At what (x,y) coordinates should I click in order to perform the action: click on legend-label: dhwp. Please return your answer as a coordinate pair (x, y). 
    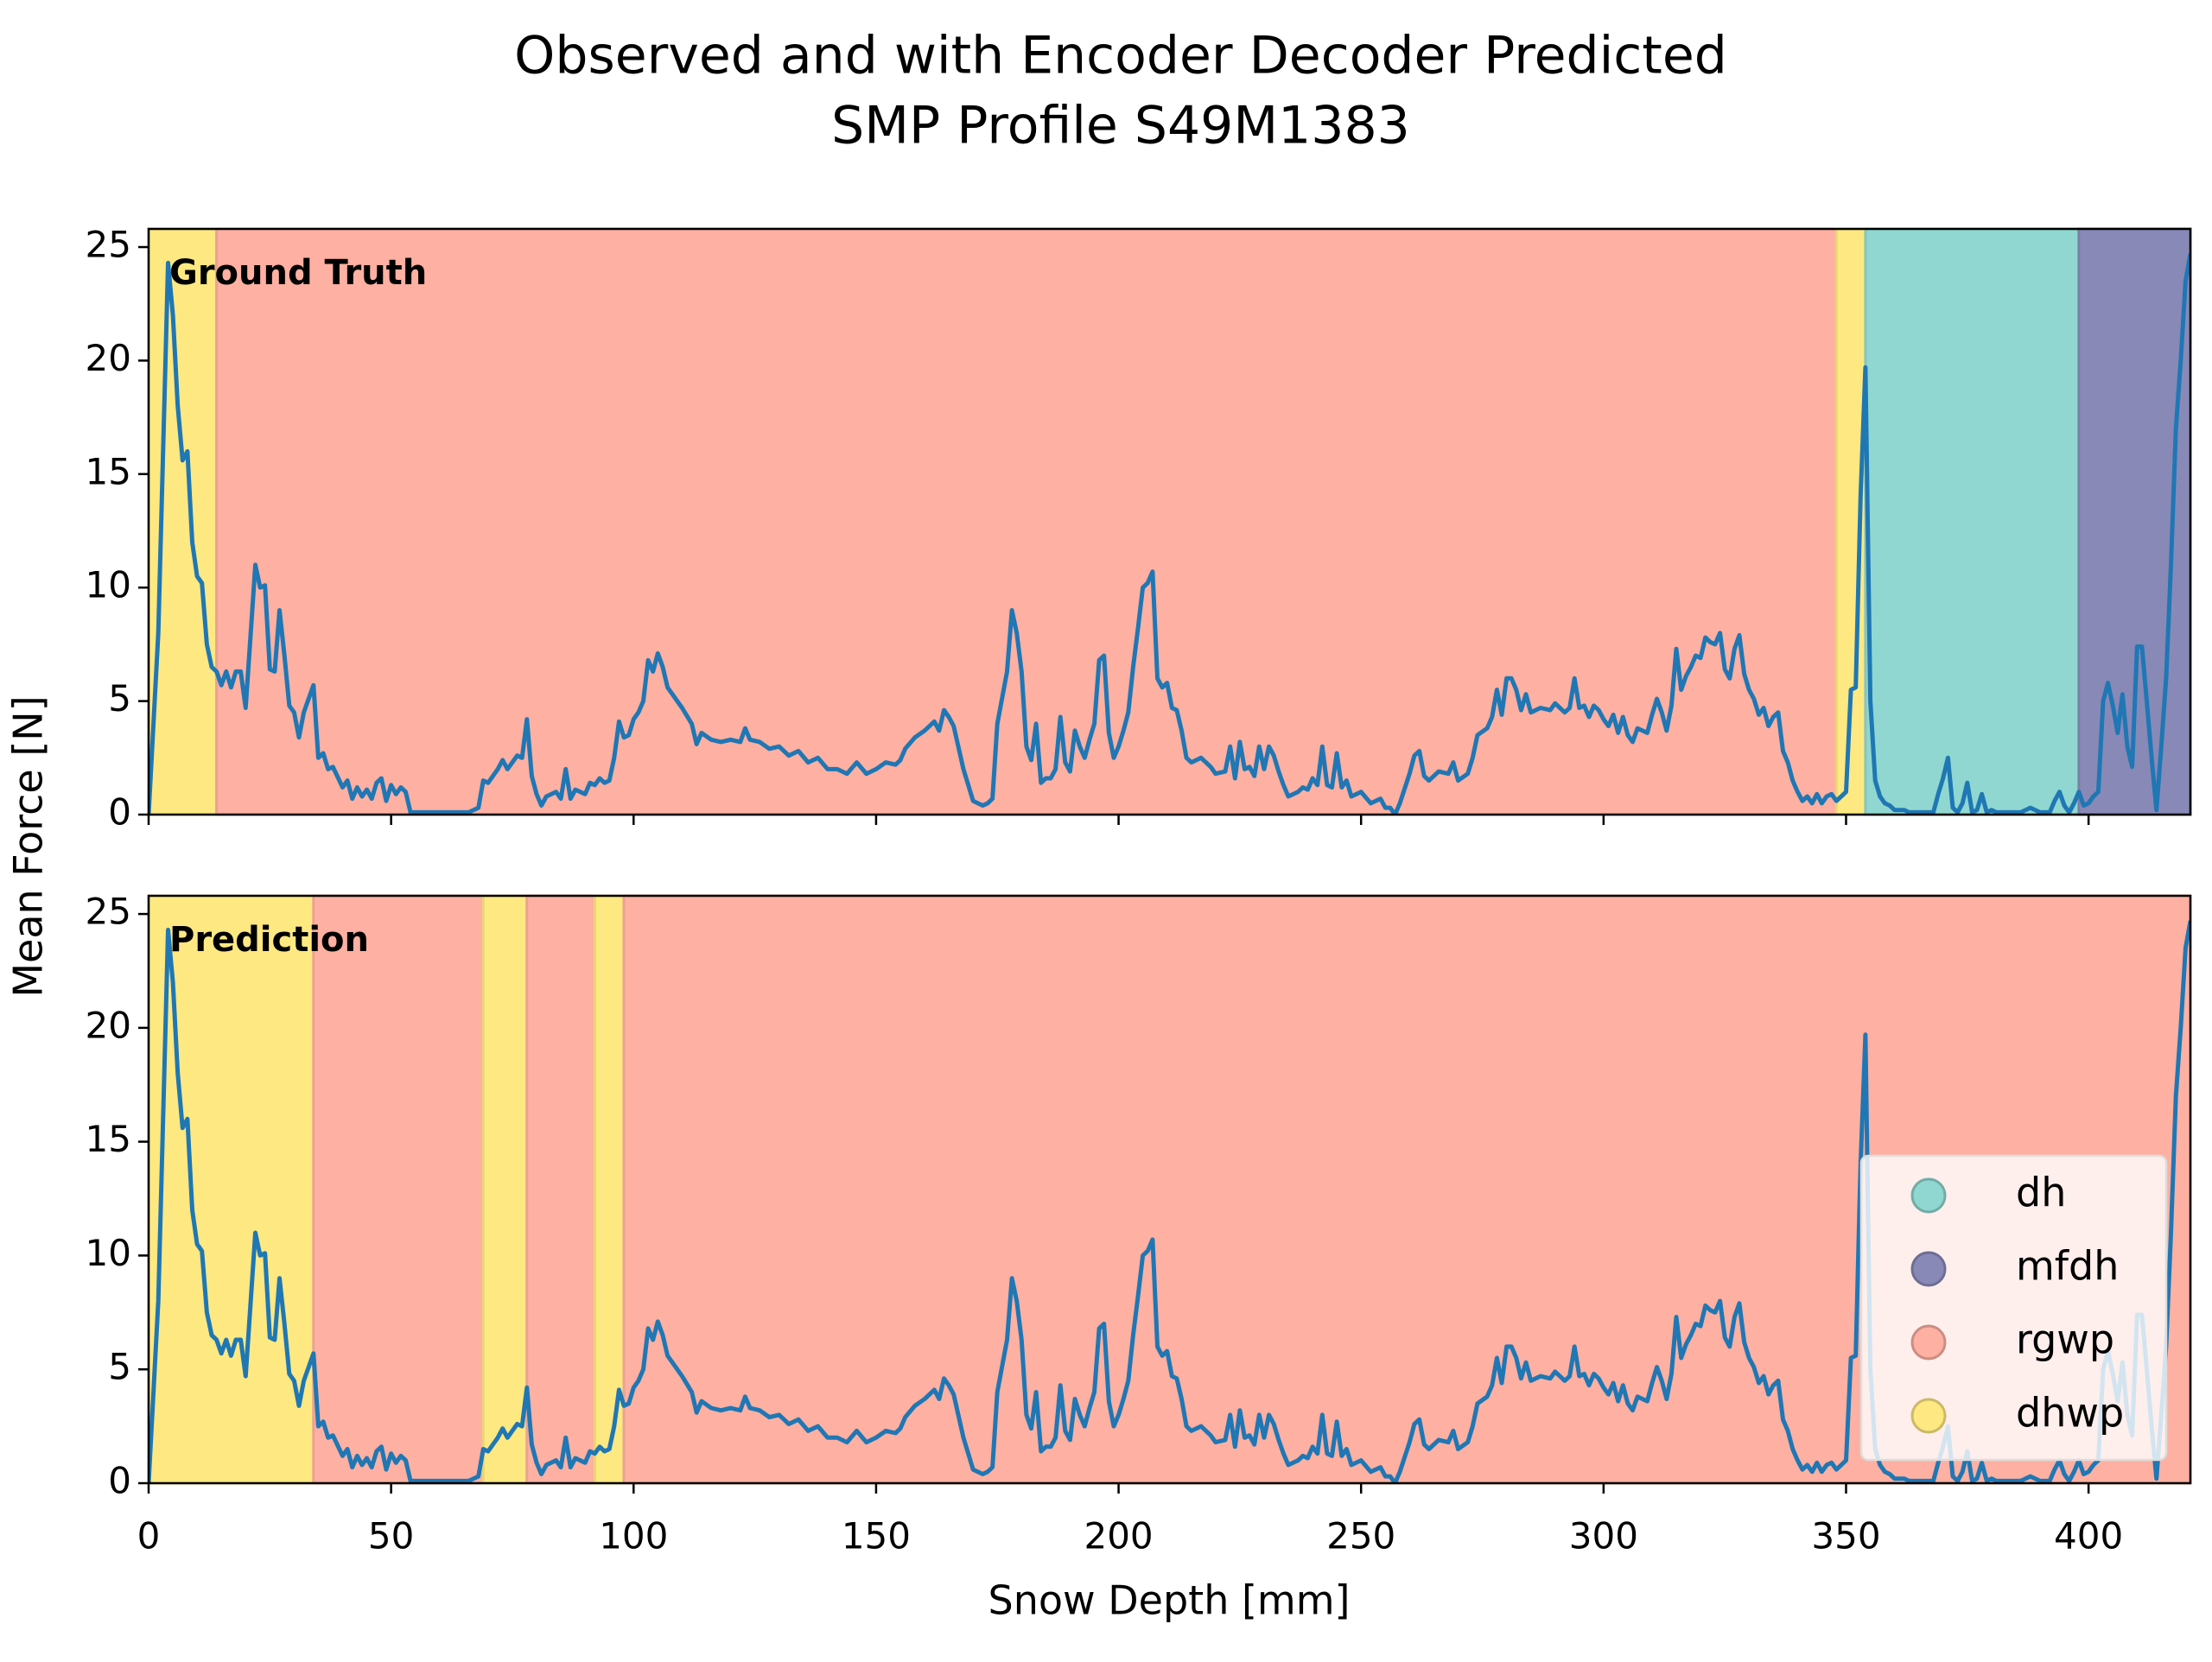
    Looking at the image, I should click on (2070, 1413).